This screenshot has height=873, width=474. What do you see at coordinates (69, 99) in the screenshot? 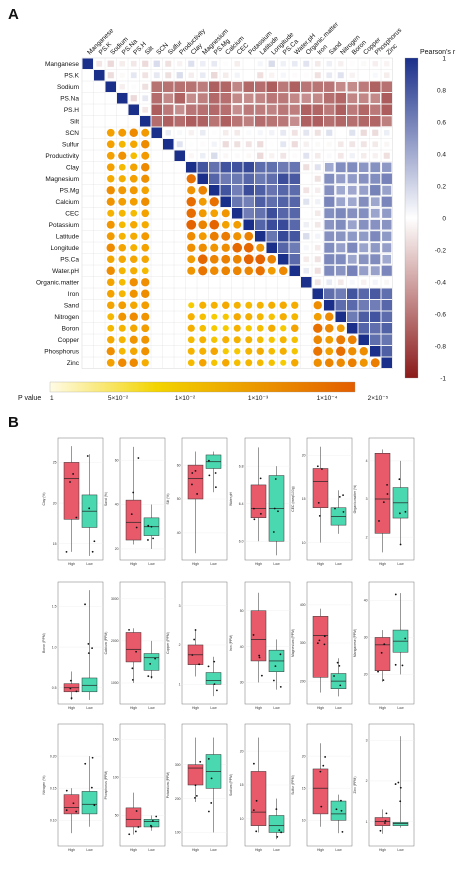
I see `row-label: PS.Na` at bounding box center [69, 99].